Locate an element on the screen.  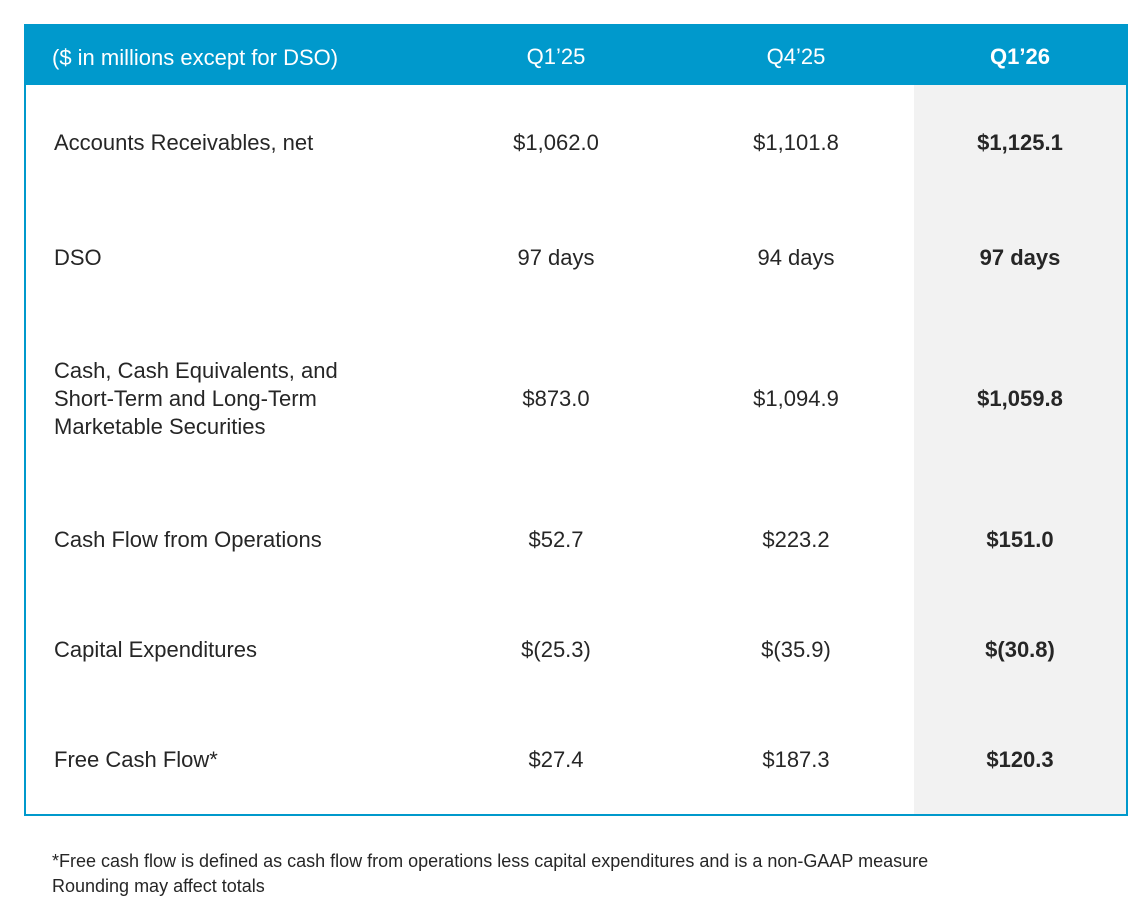
cell-dso-q1-25: 97 days is located at coordinates (556, 257).